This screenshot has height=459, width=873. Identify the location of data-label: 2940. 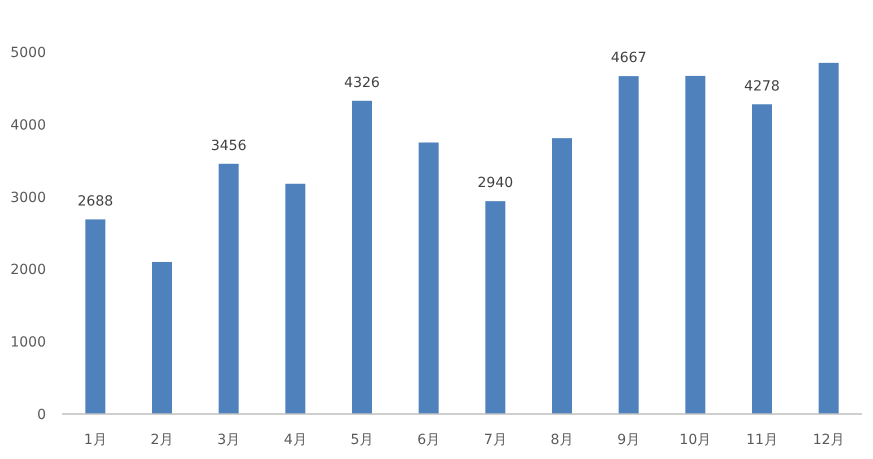
(496, 183).